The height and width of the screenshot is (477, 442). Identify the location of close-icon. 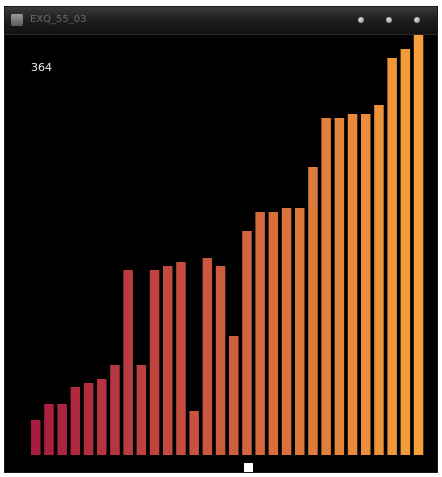
(417, 20).